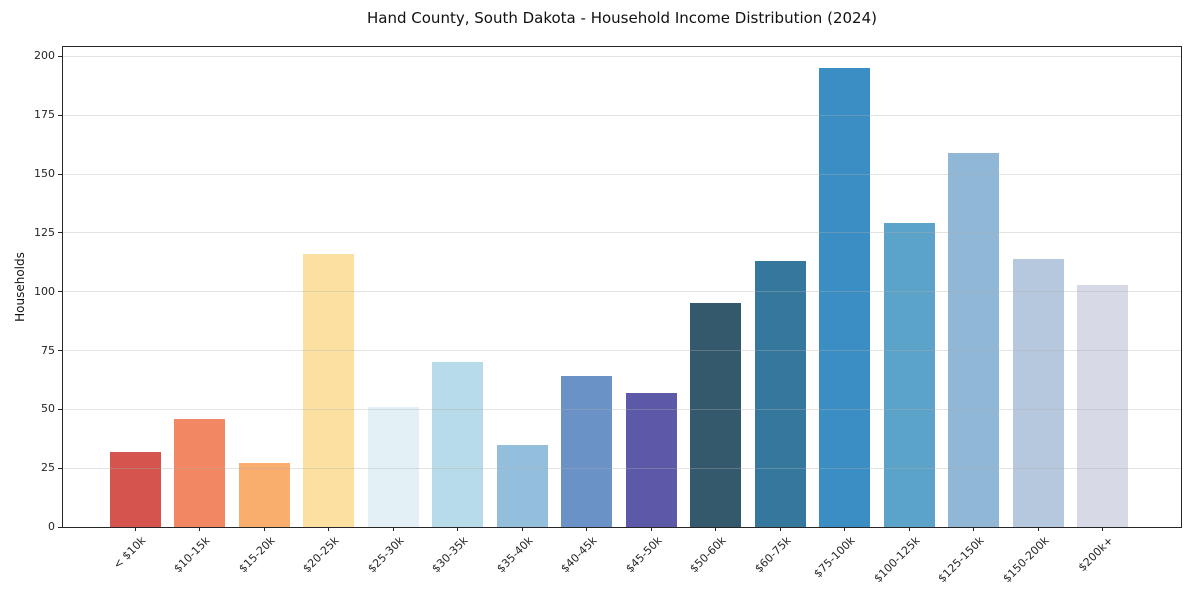 This screenshot has height=590, width=1189. Describe the element at coordinates (257, 555) in the screenshot. I see `x-tick-label: $15-20k` at that location.